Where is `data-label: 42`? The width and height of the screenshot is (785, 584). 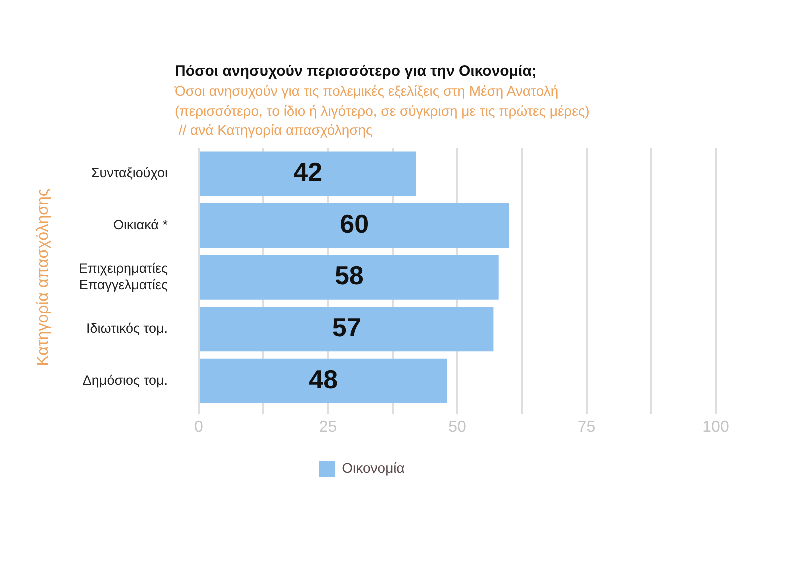
data-label: 42 is located at coordinates (308, 172).